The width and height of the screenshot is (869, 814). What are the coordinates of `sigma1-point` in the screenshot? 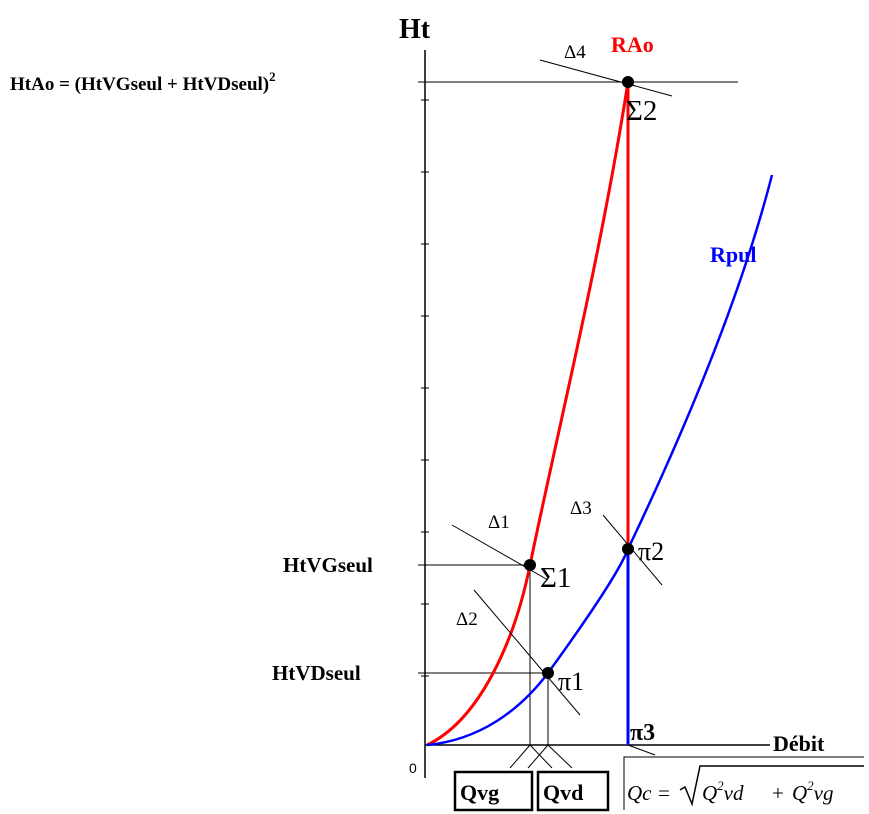 It's located at (530, 565).